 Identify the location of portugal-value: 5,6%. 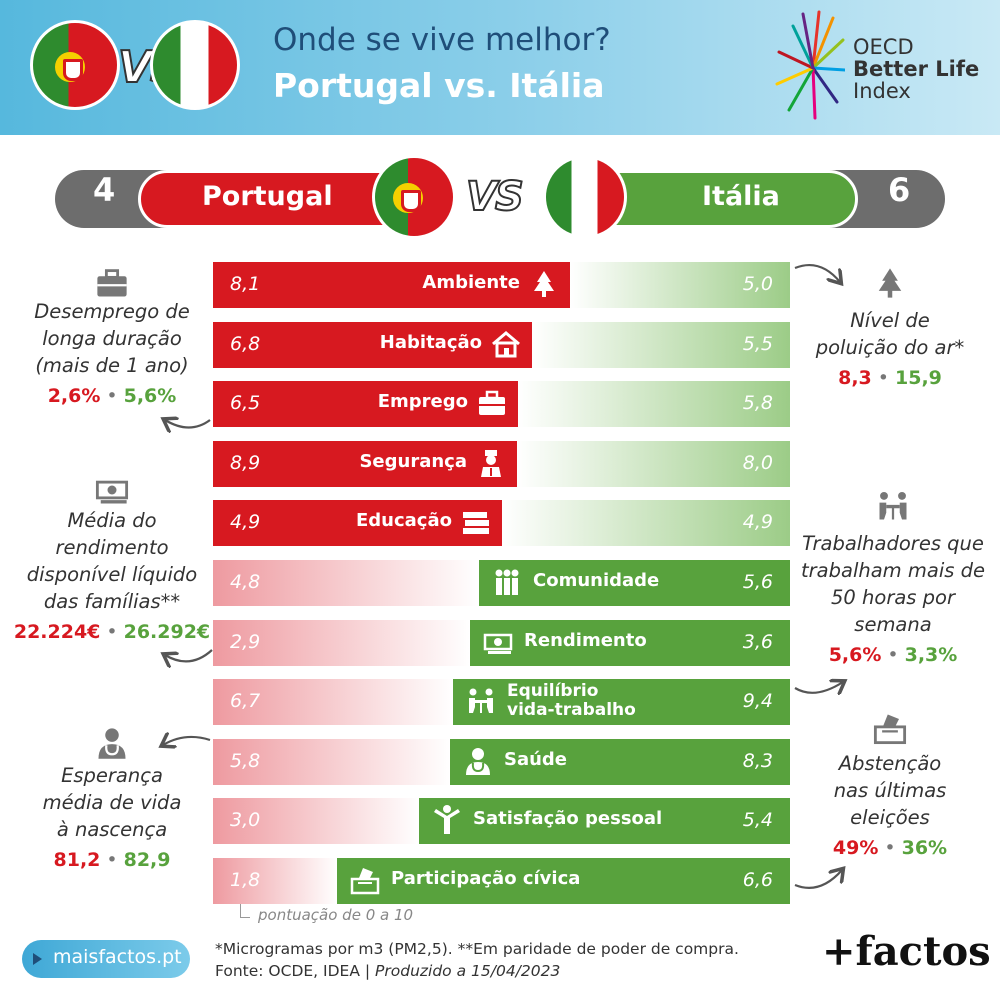
(855, 655).